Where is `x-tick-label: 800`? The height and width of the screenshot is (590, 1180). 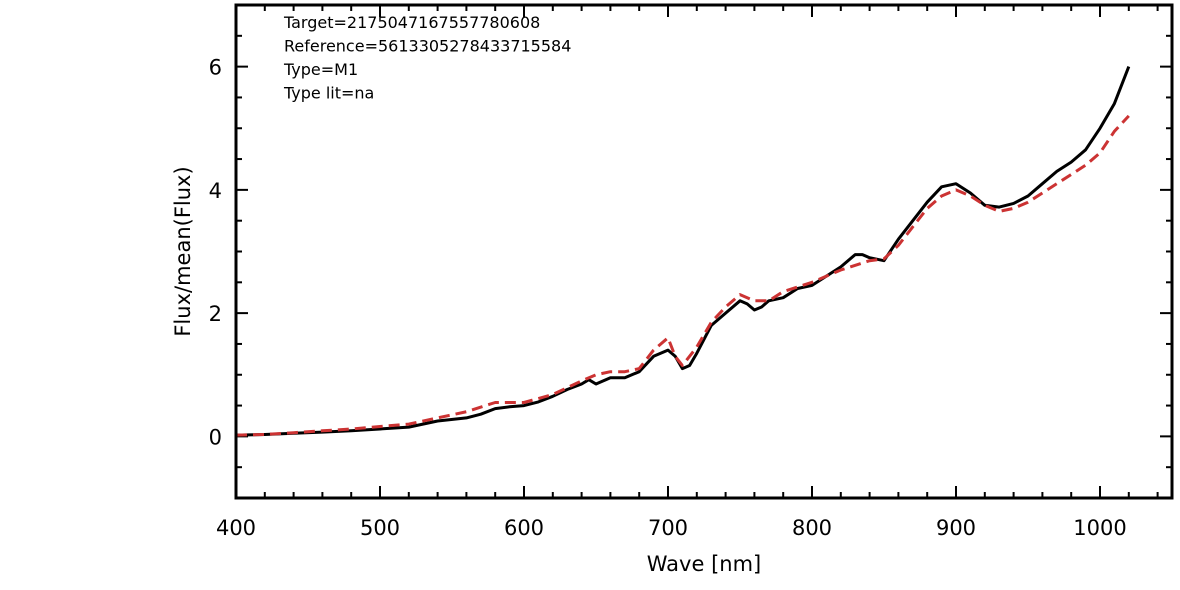 x-tick-label: 800 is located at coordinates (812, 528).